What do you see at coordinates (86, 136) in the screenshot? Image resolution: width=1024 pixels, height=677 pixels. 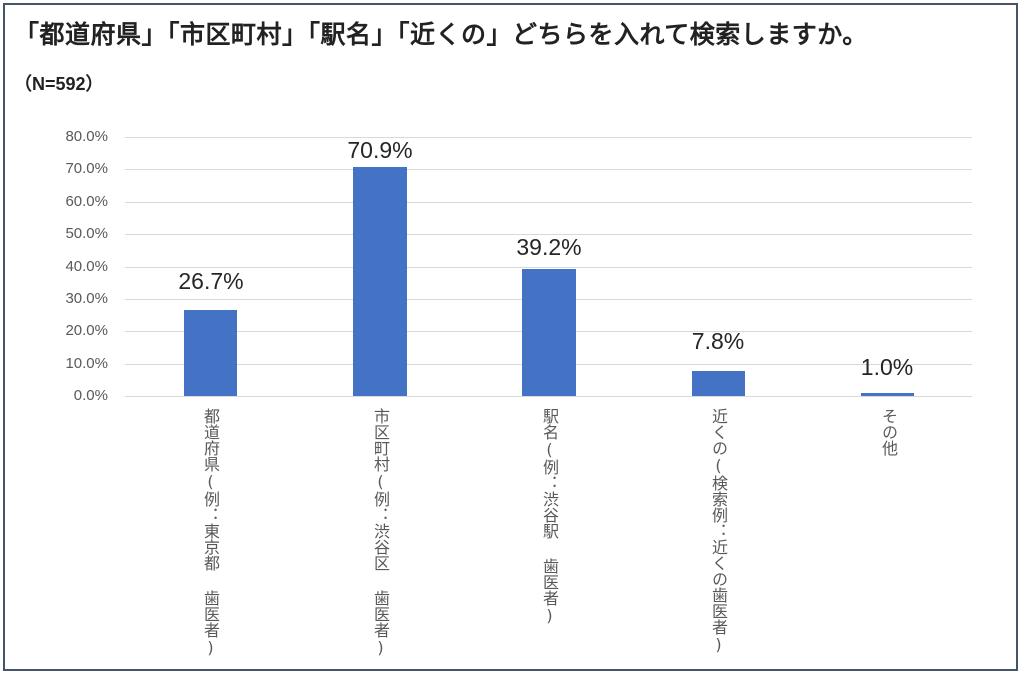 I see `y-tick-label: 80.0%` at bounding box center [86, 136].